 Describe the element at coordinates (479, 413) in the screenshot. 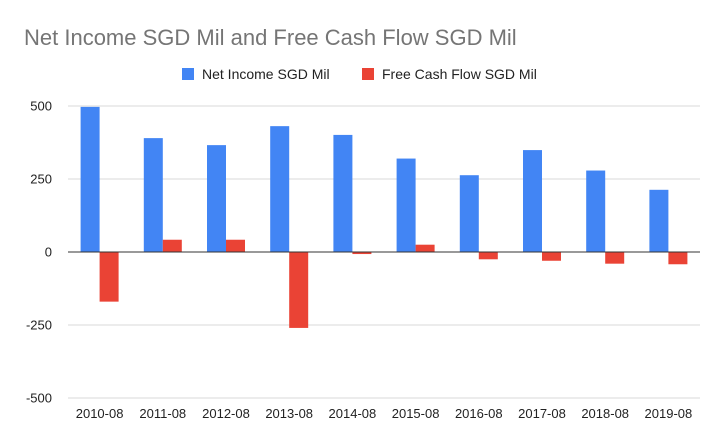

I see `x-tick-label: 2016-08` at that location.